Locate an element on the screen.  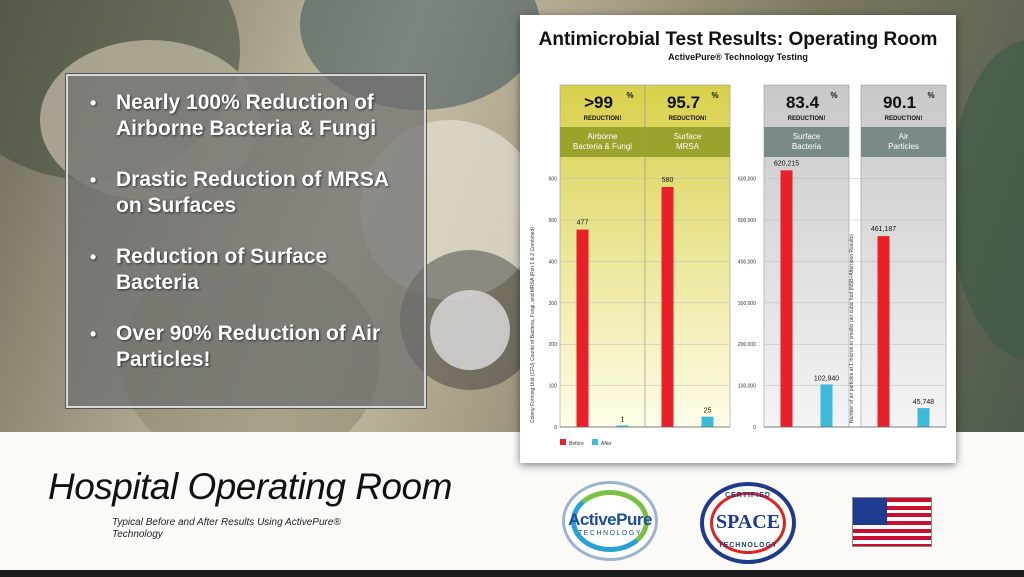
space-certified-logo: CERTIFIED SPACE TECHNOLOGY is located at coordinates (748, 523).